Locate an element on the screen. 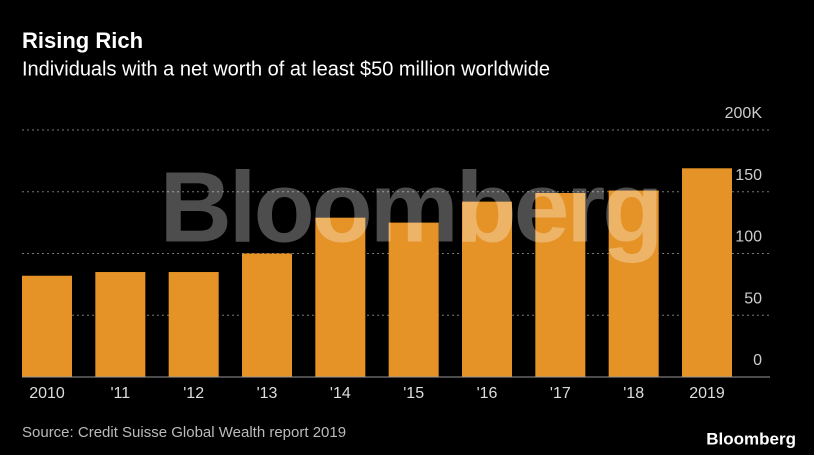  x-tick-label: '18 is located at coordinates (633, 393).